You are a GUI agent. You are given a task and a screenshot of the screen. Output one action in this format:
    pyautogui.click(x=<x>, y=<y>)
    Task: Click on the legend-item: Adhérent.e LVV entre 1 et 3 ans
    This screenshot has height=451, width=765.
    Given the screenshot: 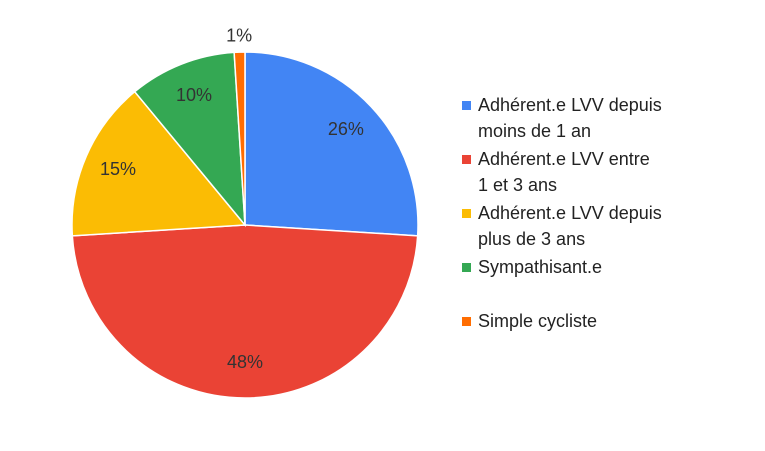 What is the action you would take?
    pyautogui.click(x=562, y=173)
    